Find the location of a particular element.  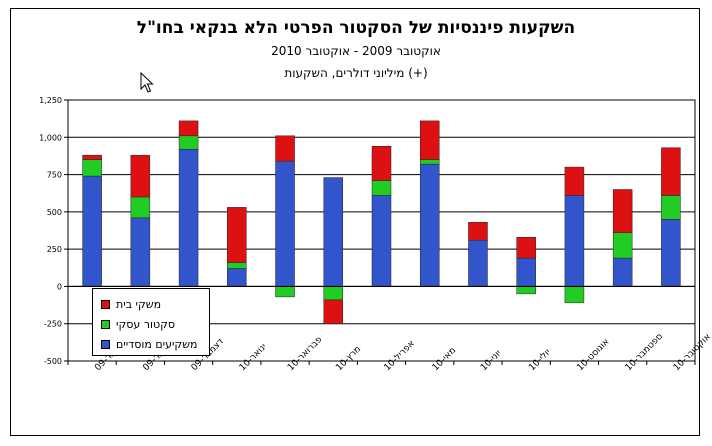

legend-item-business: סקטור עסקי is located at coordinates (138, 324).